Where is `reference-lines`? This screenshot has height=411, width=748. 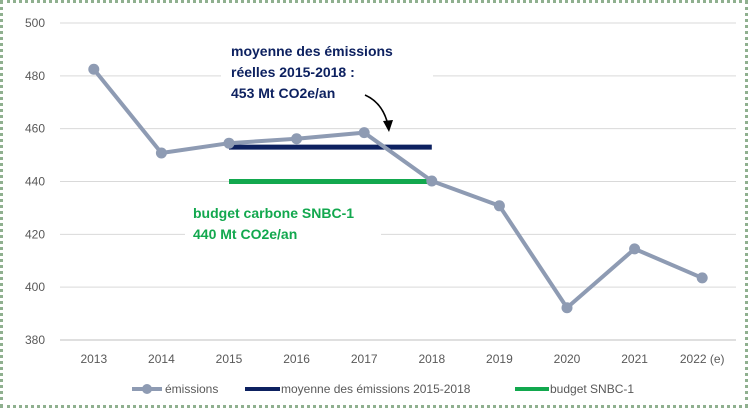 reference-lines is located at coordinates (330, 164).